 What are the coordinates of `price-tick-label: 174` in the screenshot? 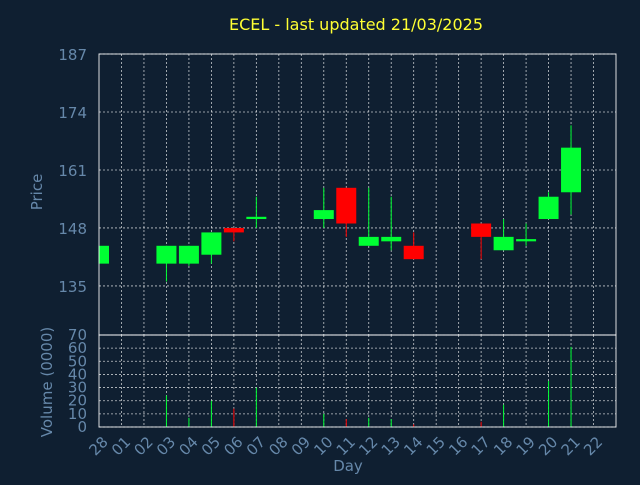 It's located at (72, 113).